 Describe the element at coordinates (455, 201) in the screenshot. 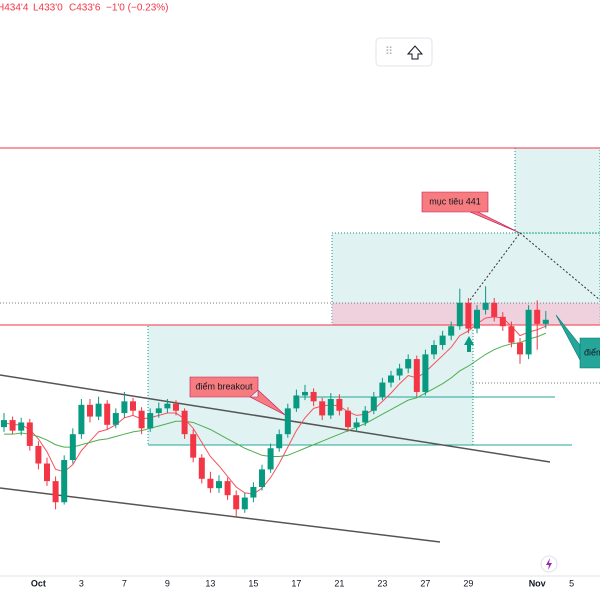

I see `annotation: mục tiêu 441` at that location.